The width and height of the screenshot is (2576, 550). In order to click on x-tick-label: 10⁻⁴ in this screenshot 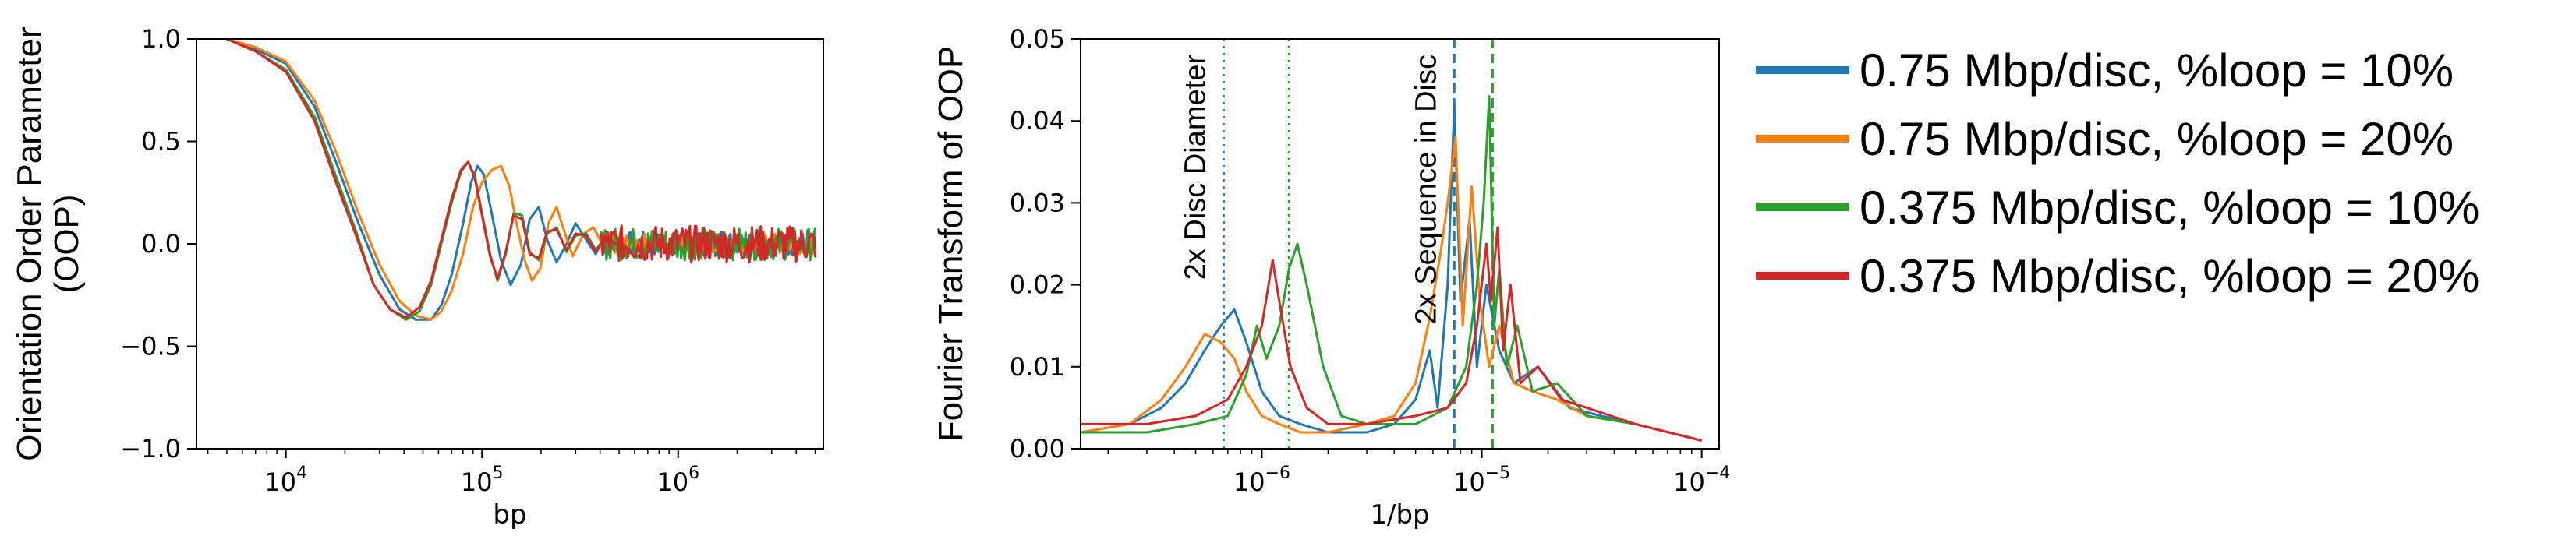, I will do `click(1702, 481)`.